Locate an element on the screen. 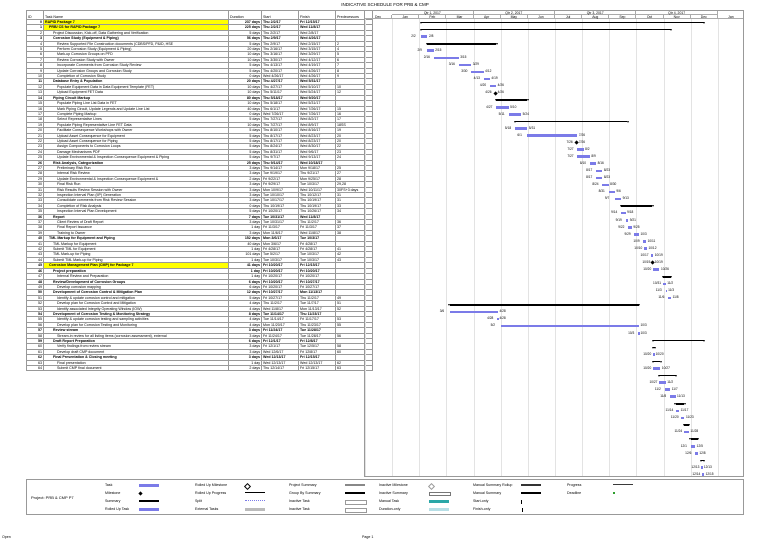  column-header-start: Start is located at coordinates (280, 15).